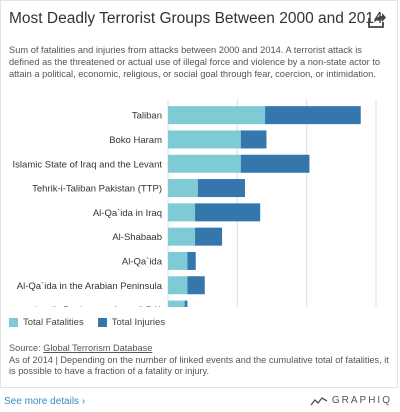 This screenshot has width=400, height=412. Describe the element at coordinates (13, 322) in the screenshot. I see `legend-swatch-fatalities` at that location.